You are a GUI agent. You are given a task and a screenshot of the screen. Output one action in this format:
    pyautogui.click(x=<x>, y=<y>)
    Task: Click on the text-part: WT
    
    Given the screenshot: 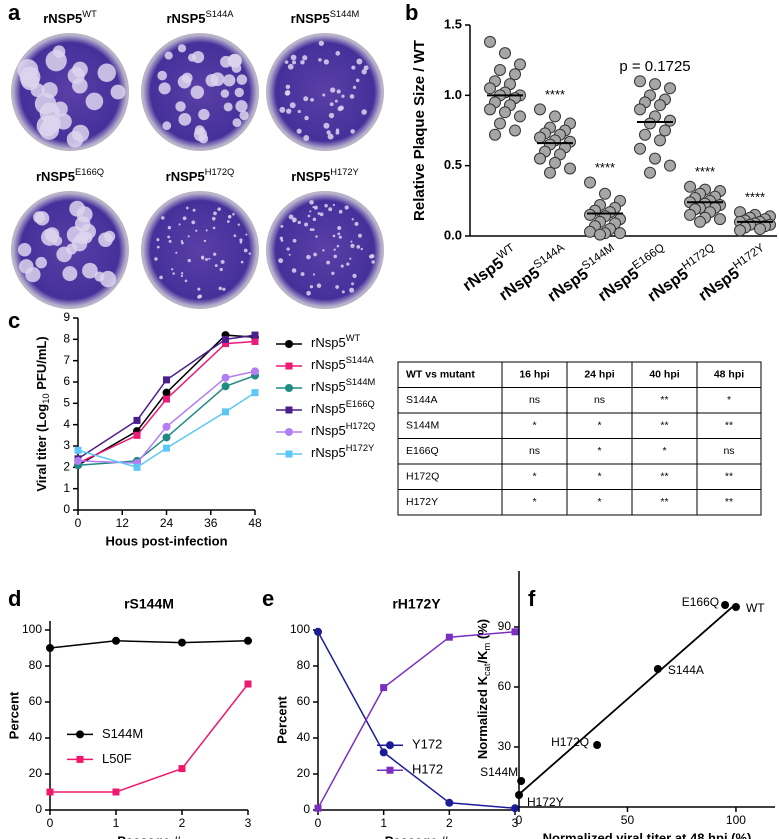 What is the action you would take?
    pyautogui.click(x=353, y=338)
    